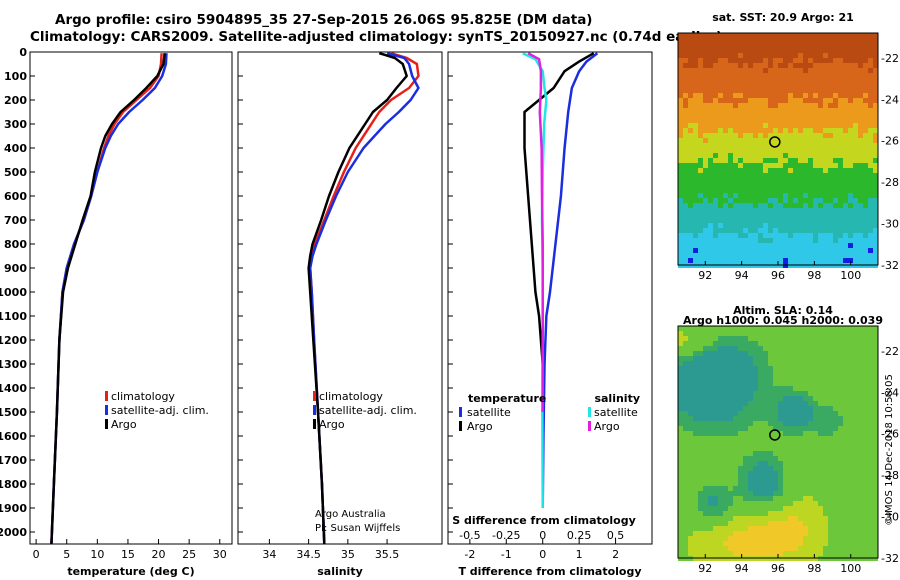 The image size is (900, 580). I want to click on temperature-x-tick-label: 0, so click(36, 554).